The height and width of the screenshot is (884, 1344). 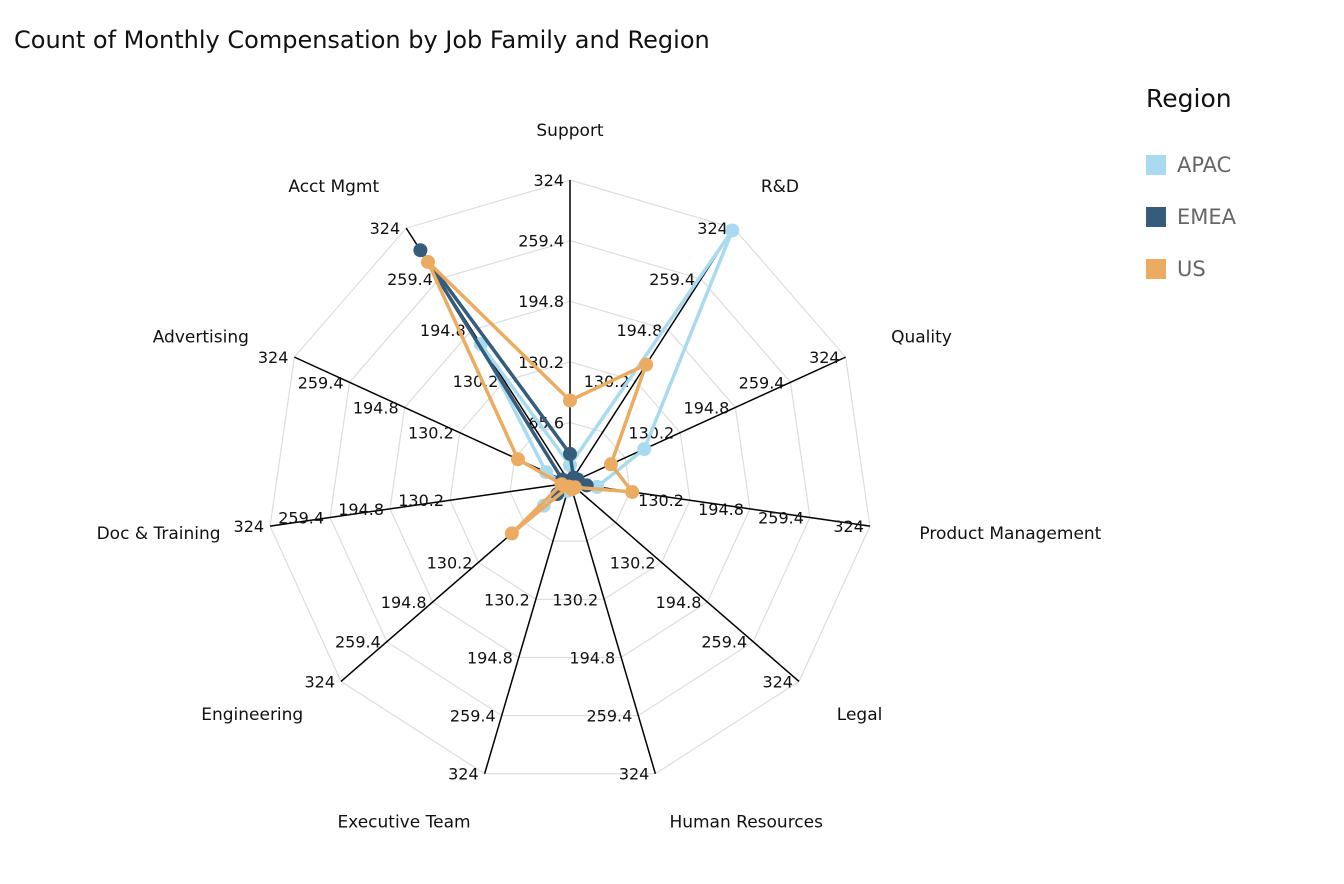 What do you see at coordinates (1189, 98) in the screenshot?
I see `legend-title: Region` at bounding box center [1189, 98].